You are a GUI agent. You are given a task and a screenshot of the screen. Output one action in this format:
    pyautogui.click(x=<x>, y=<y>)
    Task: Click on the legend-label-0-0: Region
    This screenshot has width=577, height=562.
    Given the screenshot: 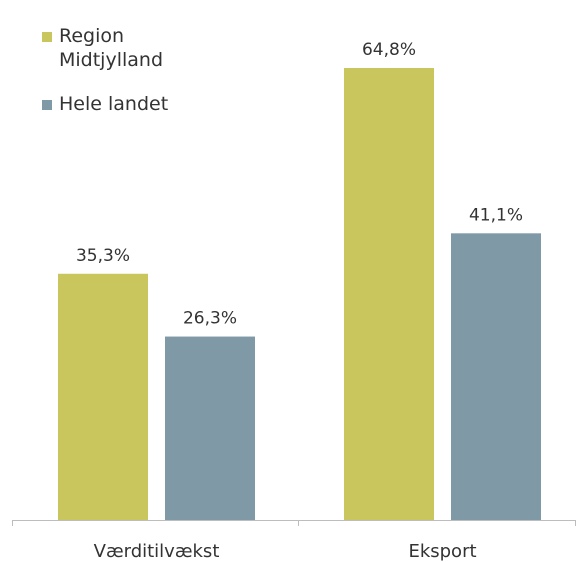 What is the action you would take?
    pyautogui.click(x=91, y=36)
    